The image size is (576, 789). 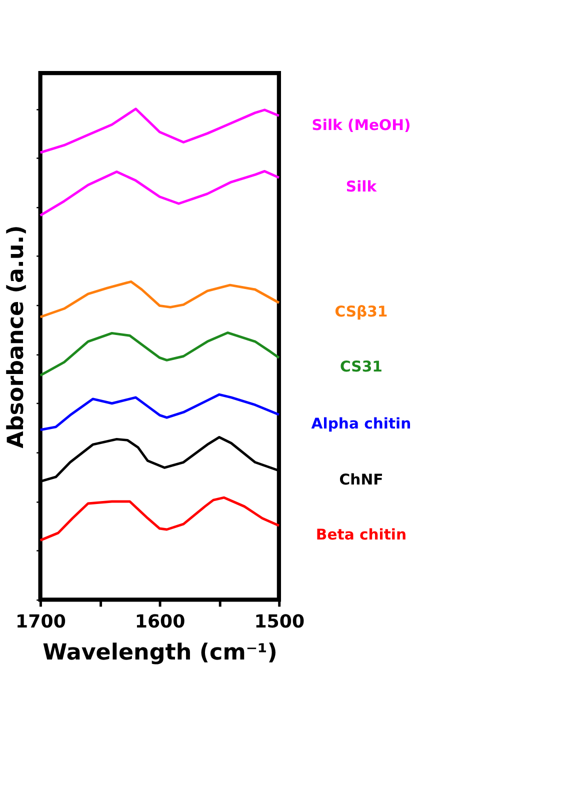 I want to click on text: CSβ31, so click(x=361, y=312).